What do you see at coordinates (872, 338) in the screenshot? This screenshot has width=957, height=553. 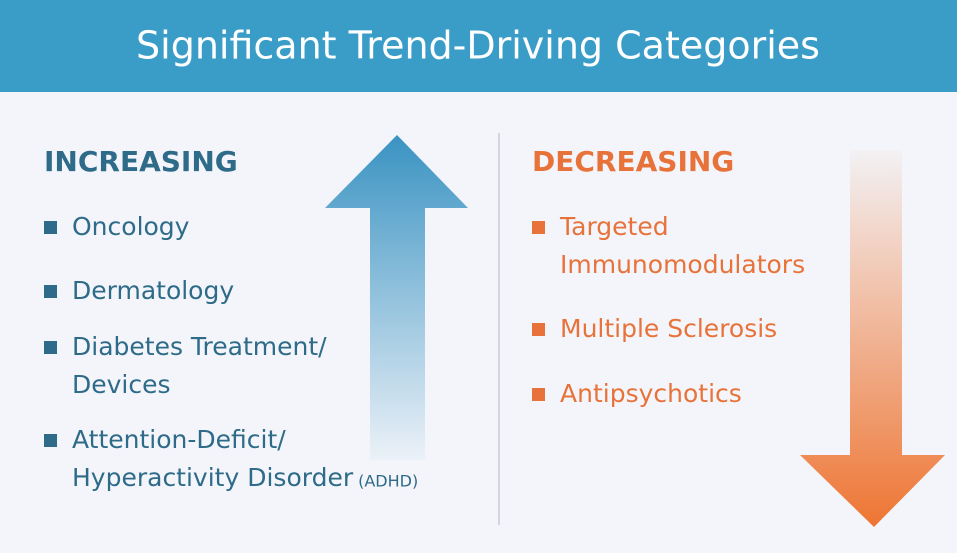 I see `down-arrow` at bounding box center [872, 338].